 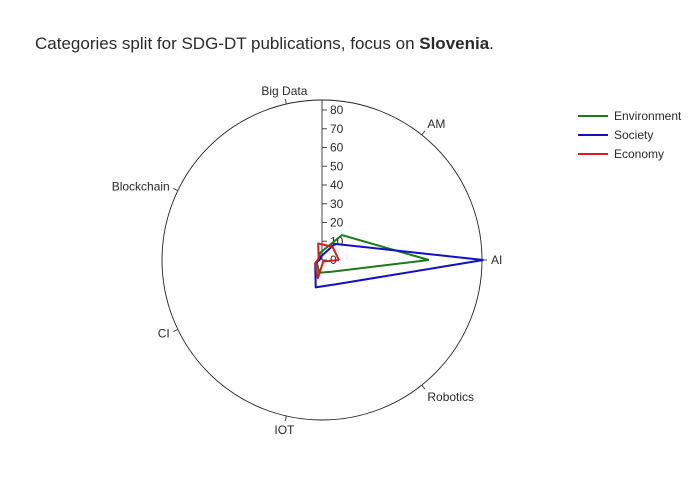 I want to click on series-layer, so click(x=399, y=261).